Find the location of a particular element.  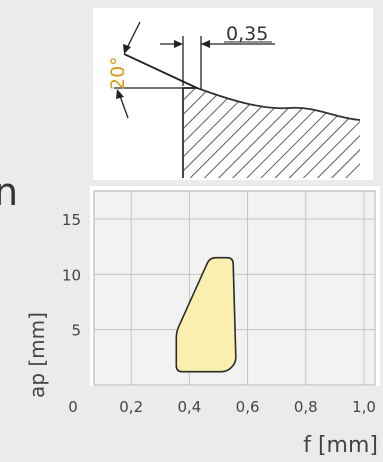

application-range-area is located at coordinates (206, 314).